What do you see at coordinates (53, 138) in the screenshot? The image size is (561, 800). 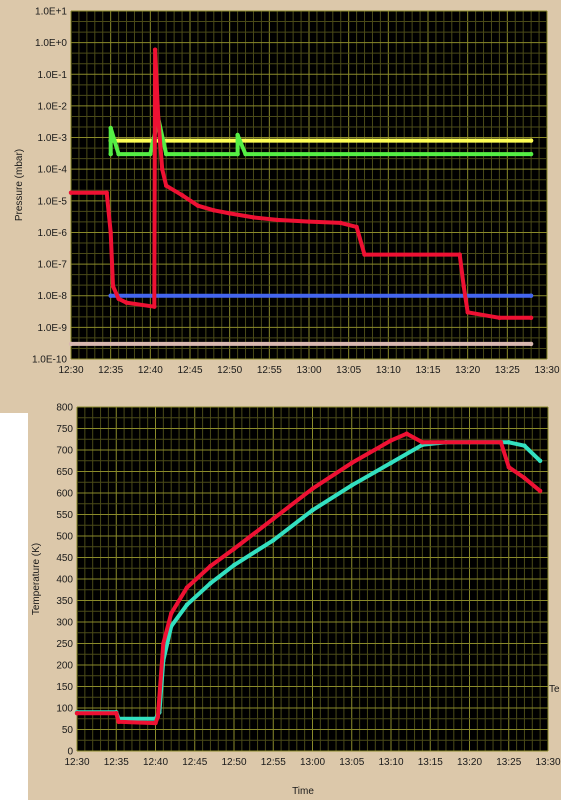 I see `y-tick-label: 1.0E-3` at bounding box center [53, 138].